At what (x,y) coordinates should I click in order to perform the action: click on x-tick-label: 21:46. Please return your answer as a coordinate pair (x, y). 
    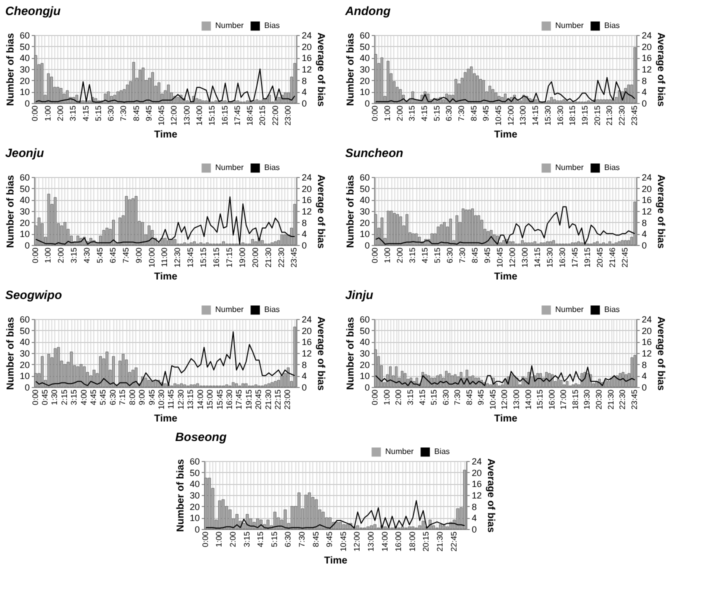
    Looking at the image, I should click on (612, 257).